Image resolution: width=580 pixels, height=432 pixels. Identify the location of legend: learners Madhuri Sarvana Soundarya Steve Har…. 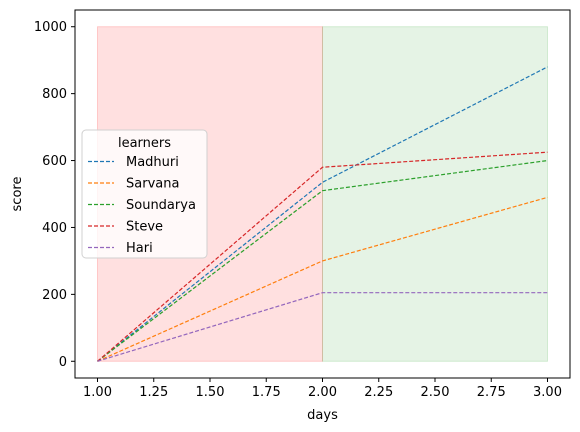
(144, 194).